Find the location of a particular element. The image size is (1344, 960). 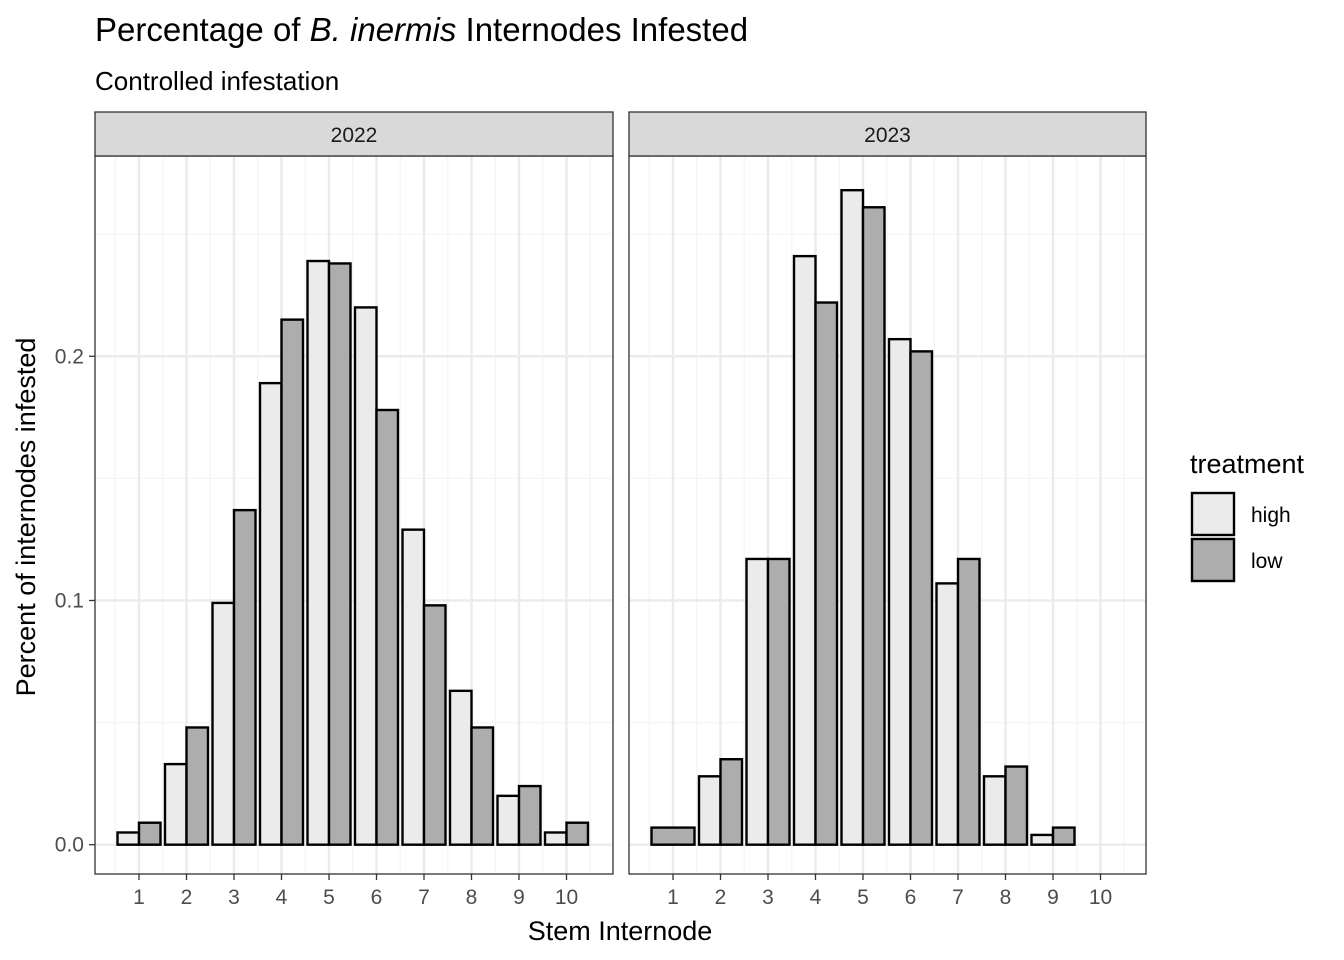

y-tick-label: 0.1 is located at coordinates (69, 600).